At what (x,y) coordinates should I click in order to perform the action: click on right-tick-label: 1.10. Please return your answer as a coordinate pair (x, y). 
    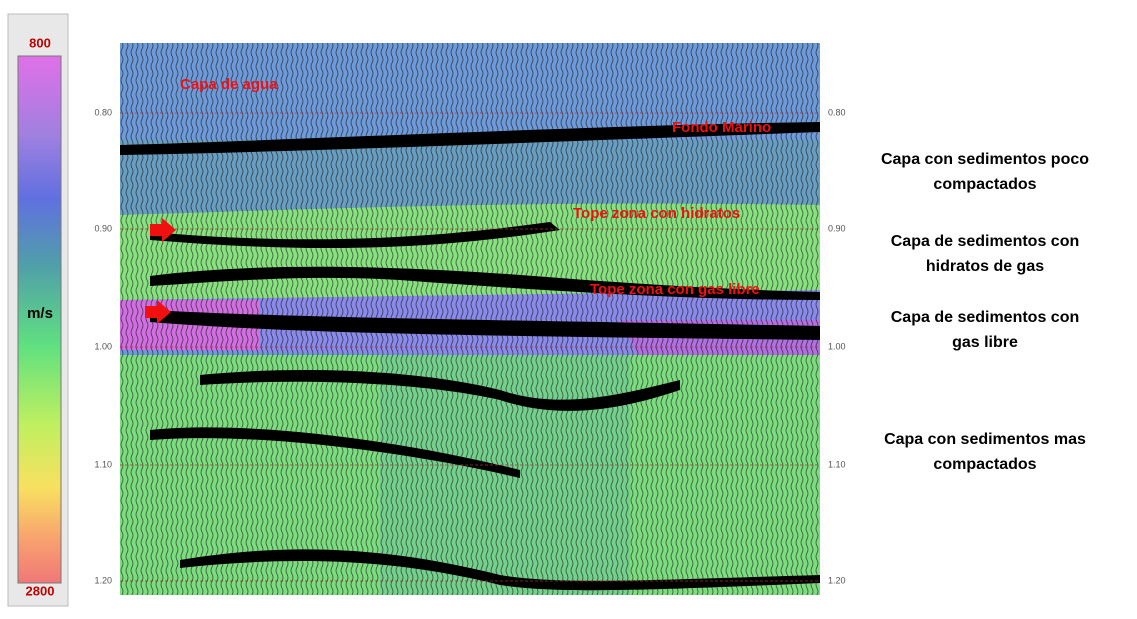
    Looking at the image, I should click on (837, 464).